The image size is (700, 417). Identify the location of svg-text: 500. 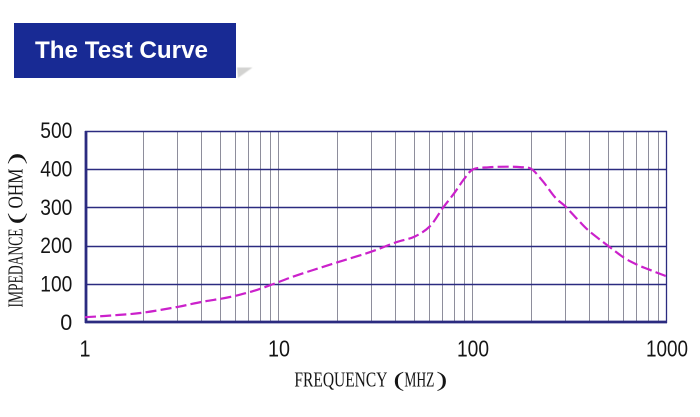
(56, 130).